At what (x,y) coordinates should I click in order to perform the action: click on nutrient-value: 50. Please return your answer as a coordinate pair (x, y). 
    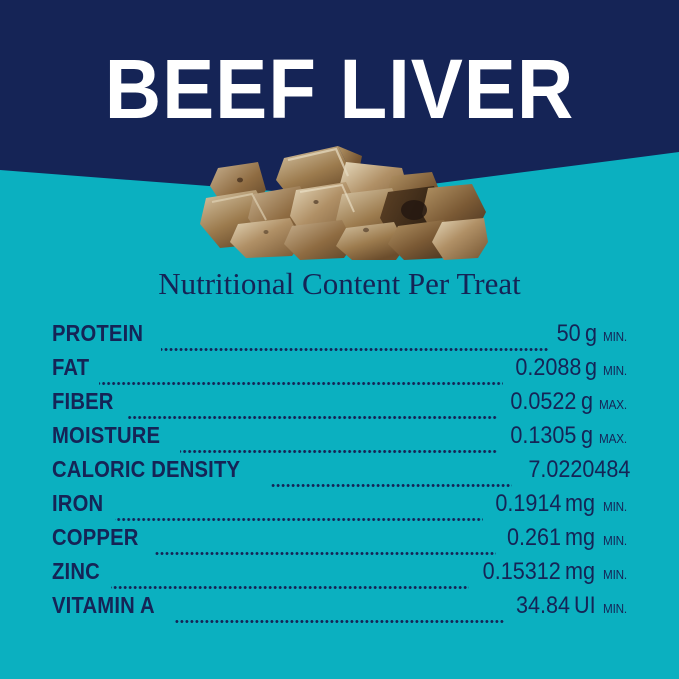
    Looking at the image, I should click on (568, 333).